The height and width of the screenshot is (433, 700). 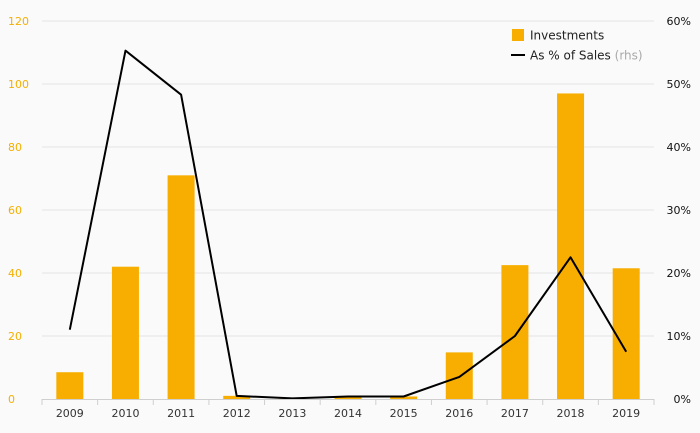 What do you see at coordinates (567, 36) in the screenshot?
I see `legend-label-investments: Investments` at bounding box center [567, 36].